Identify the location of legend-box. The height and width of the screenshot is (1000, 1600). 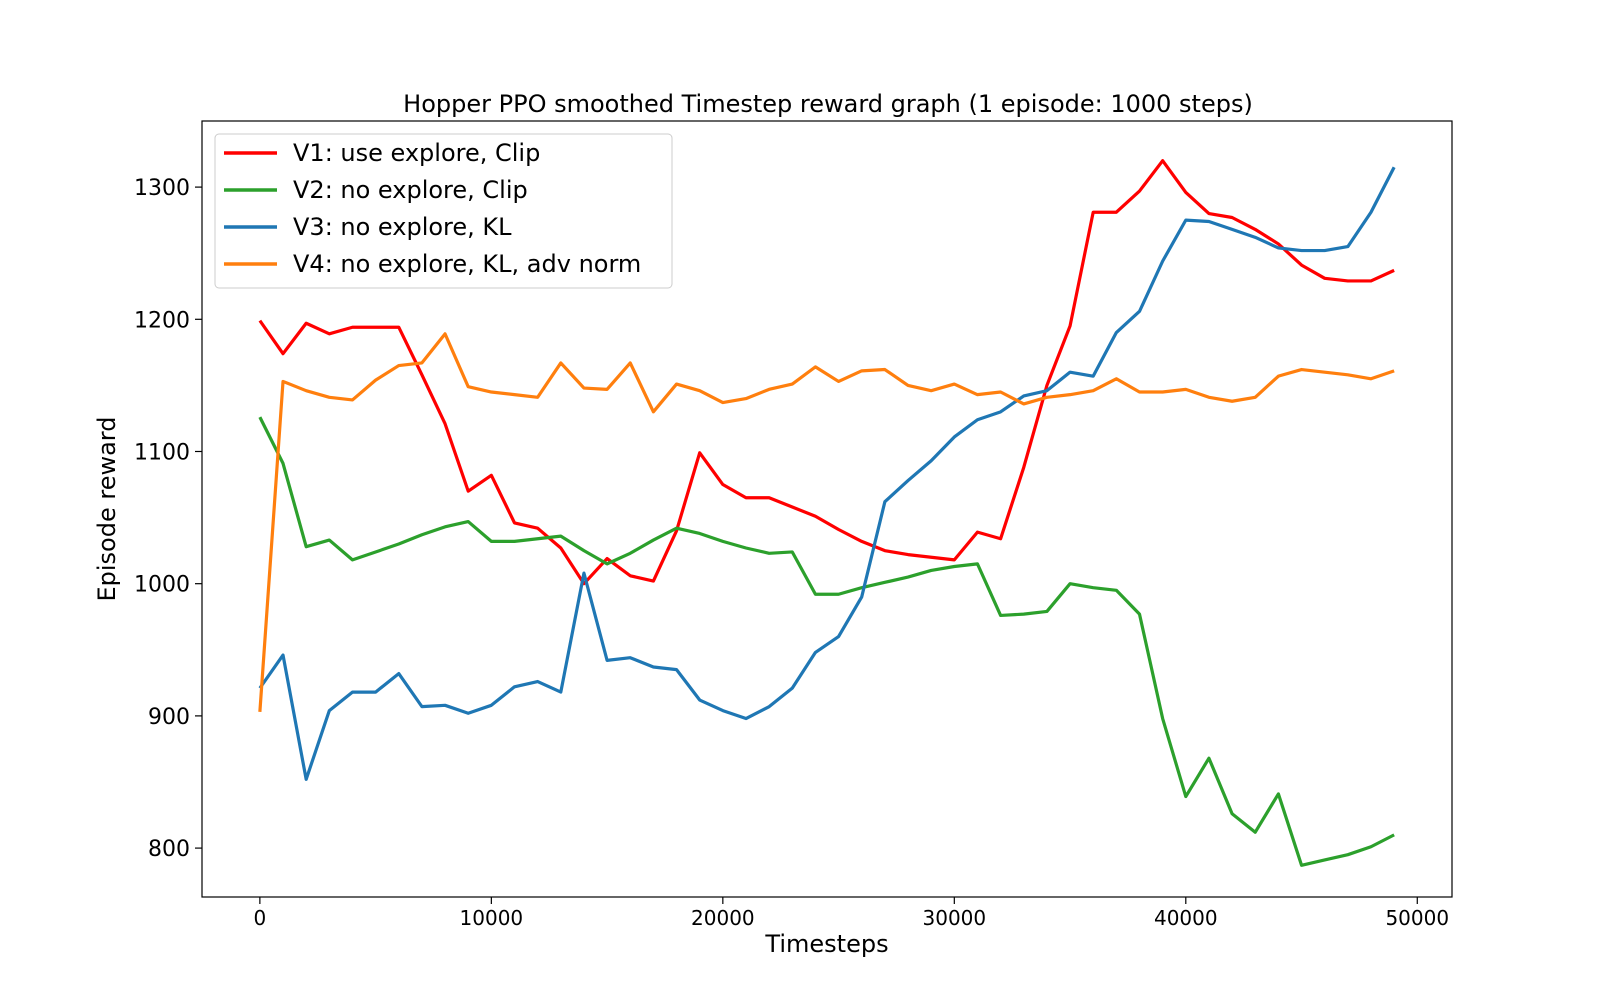
(443, 211).